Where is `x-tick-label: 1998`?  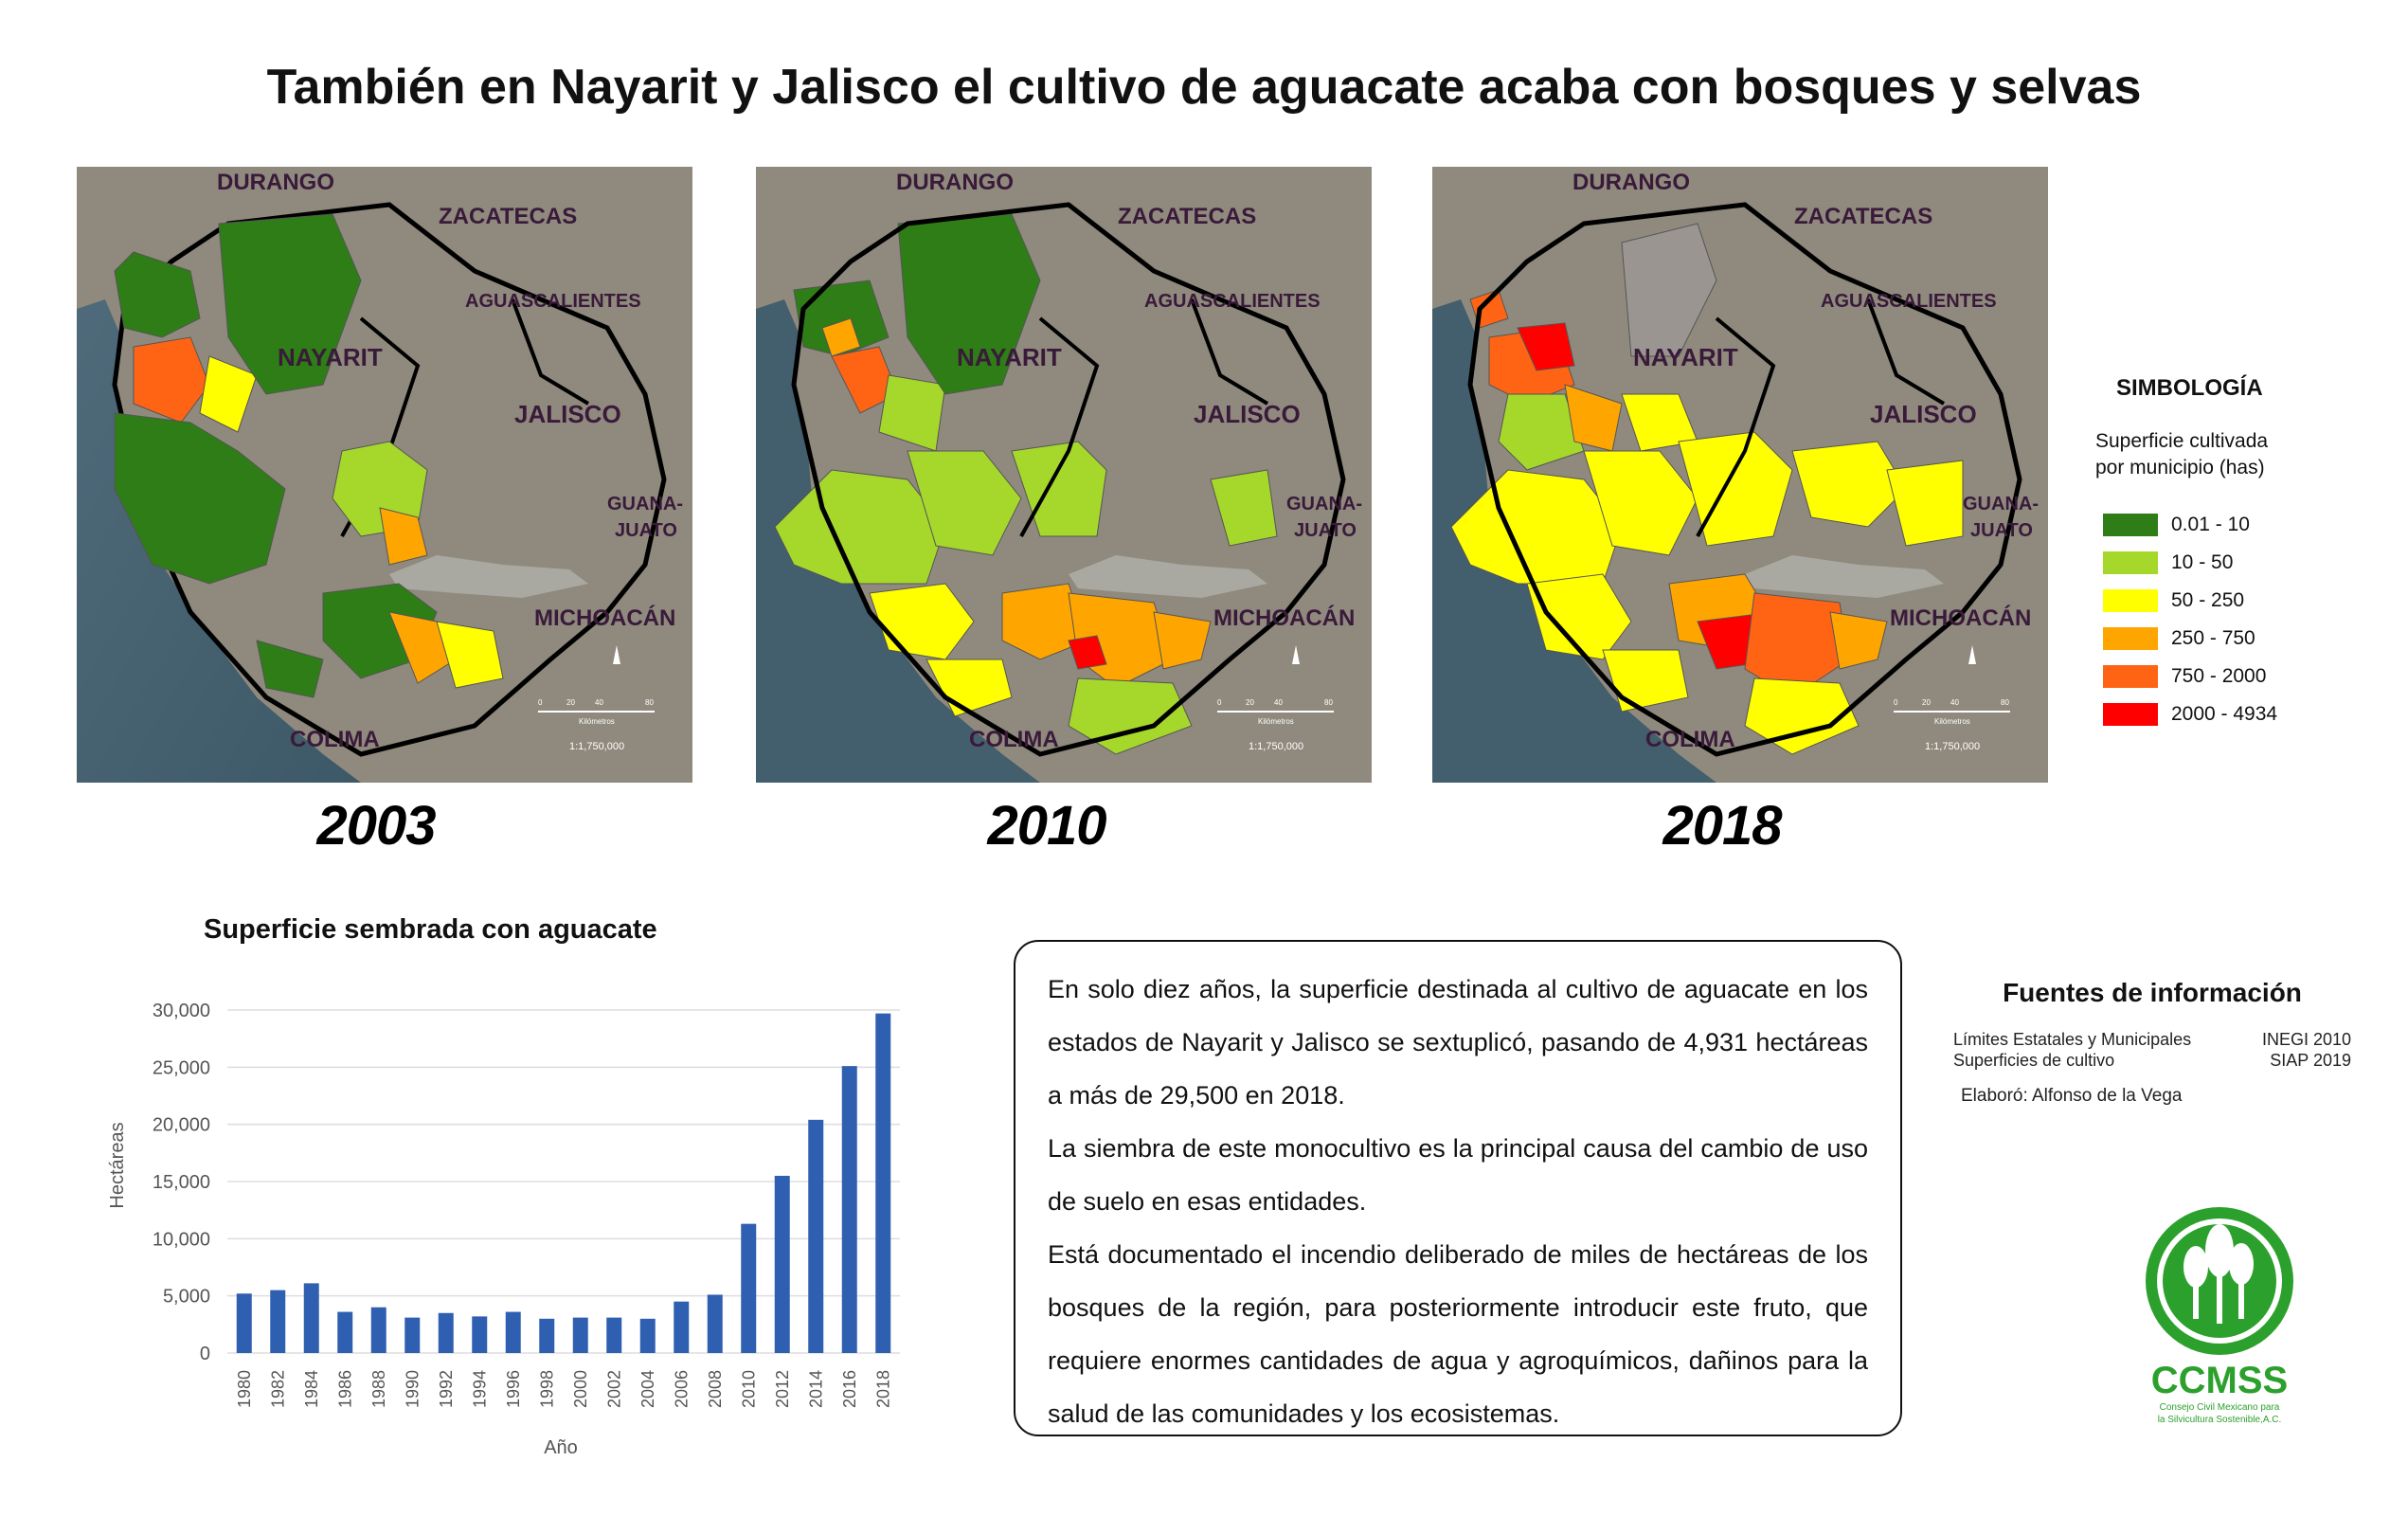
x-tick-label: 1998 is located at coordinates (546, 1389).